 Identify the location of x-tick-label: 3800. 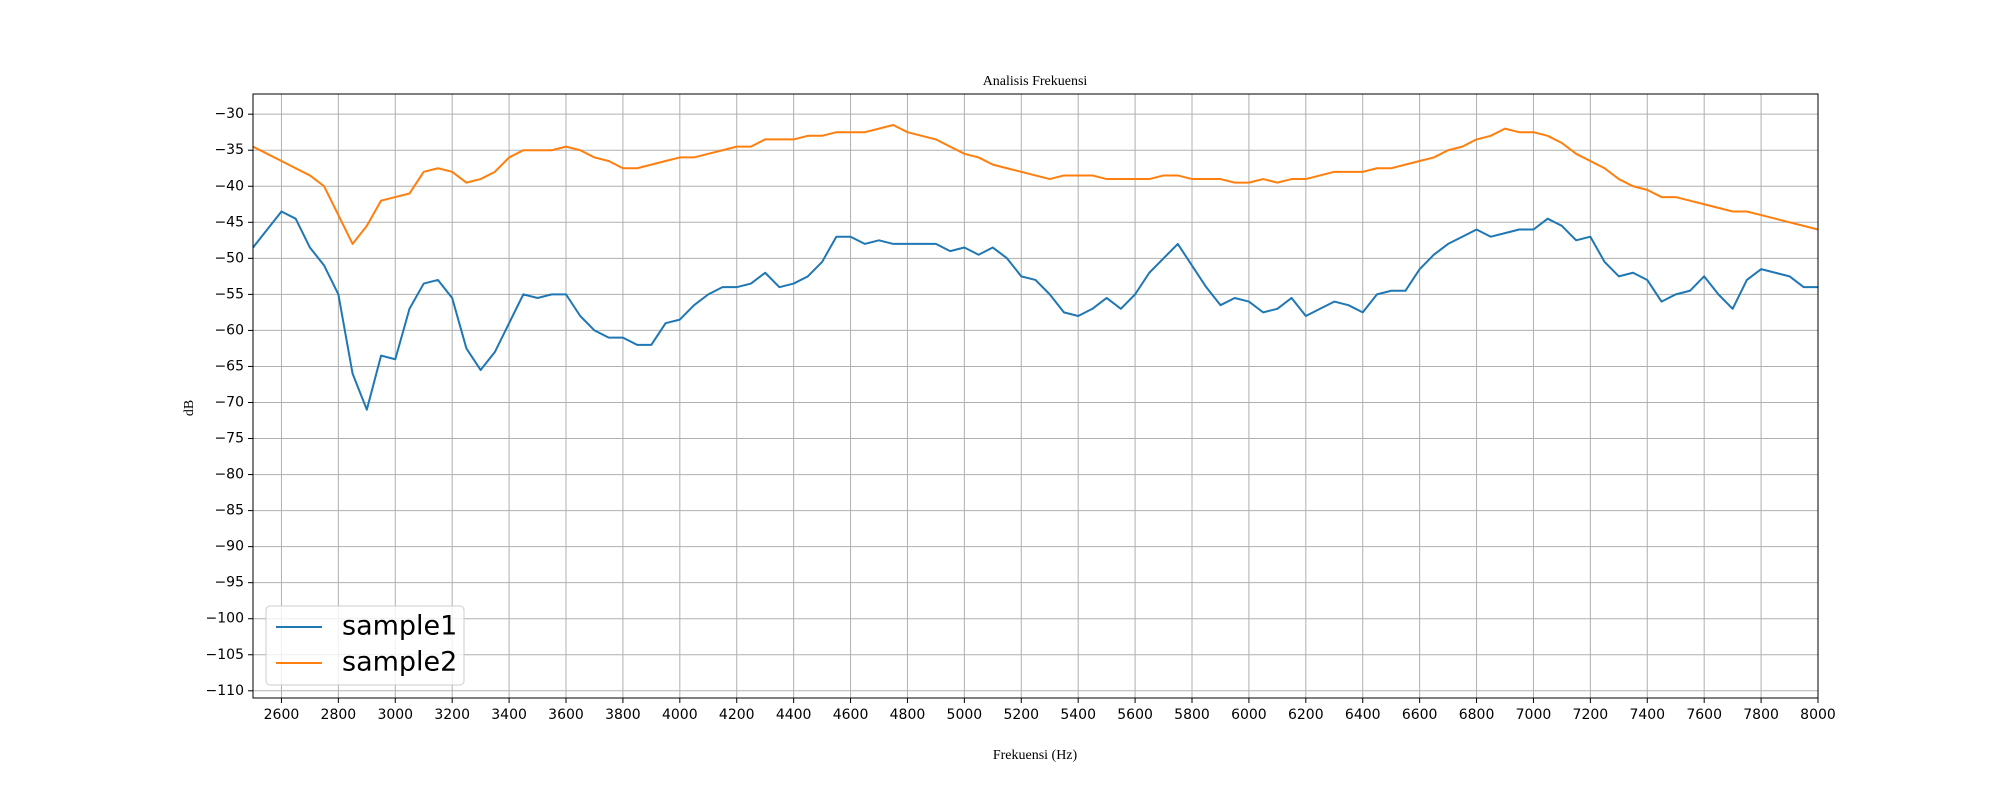
(623, 715).